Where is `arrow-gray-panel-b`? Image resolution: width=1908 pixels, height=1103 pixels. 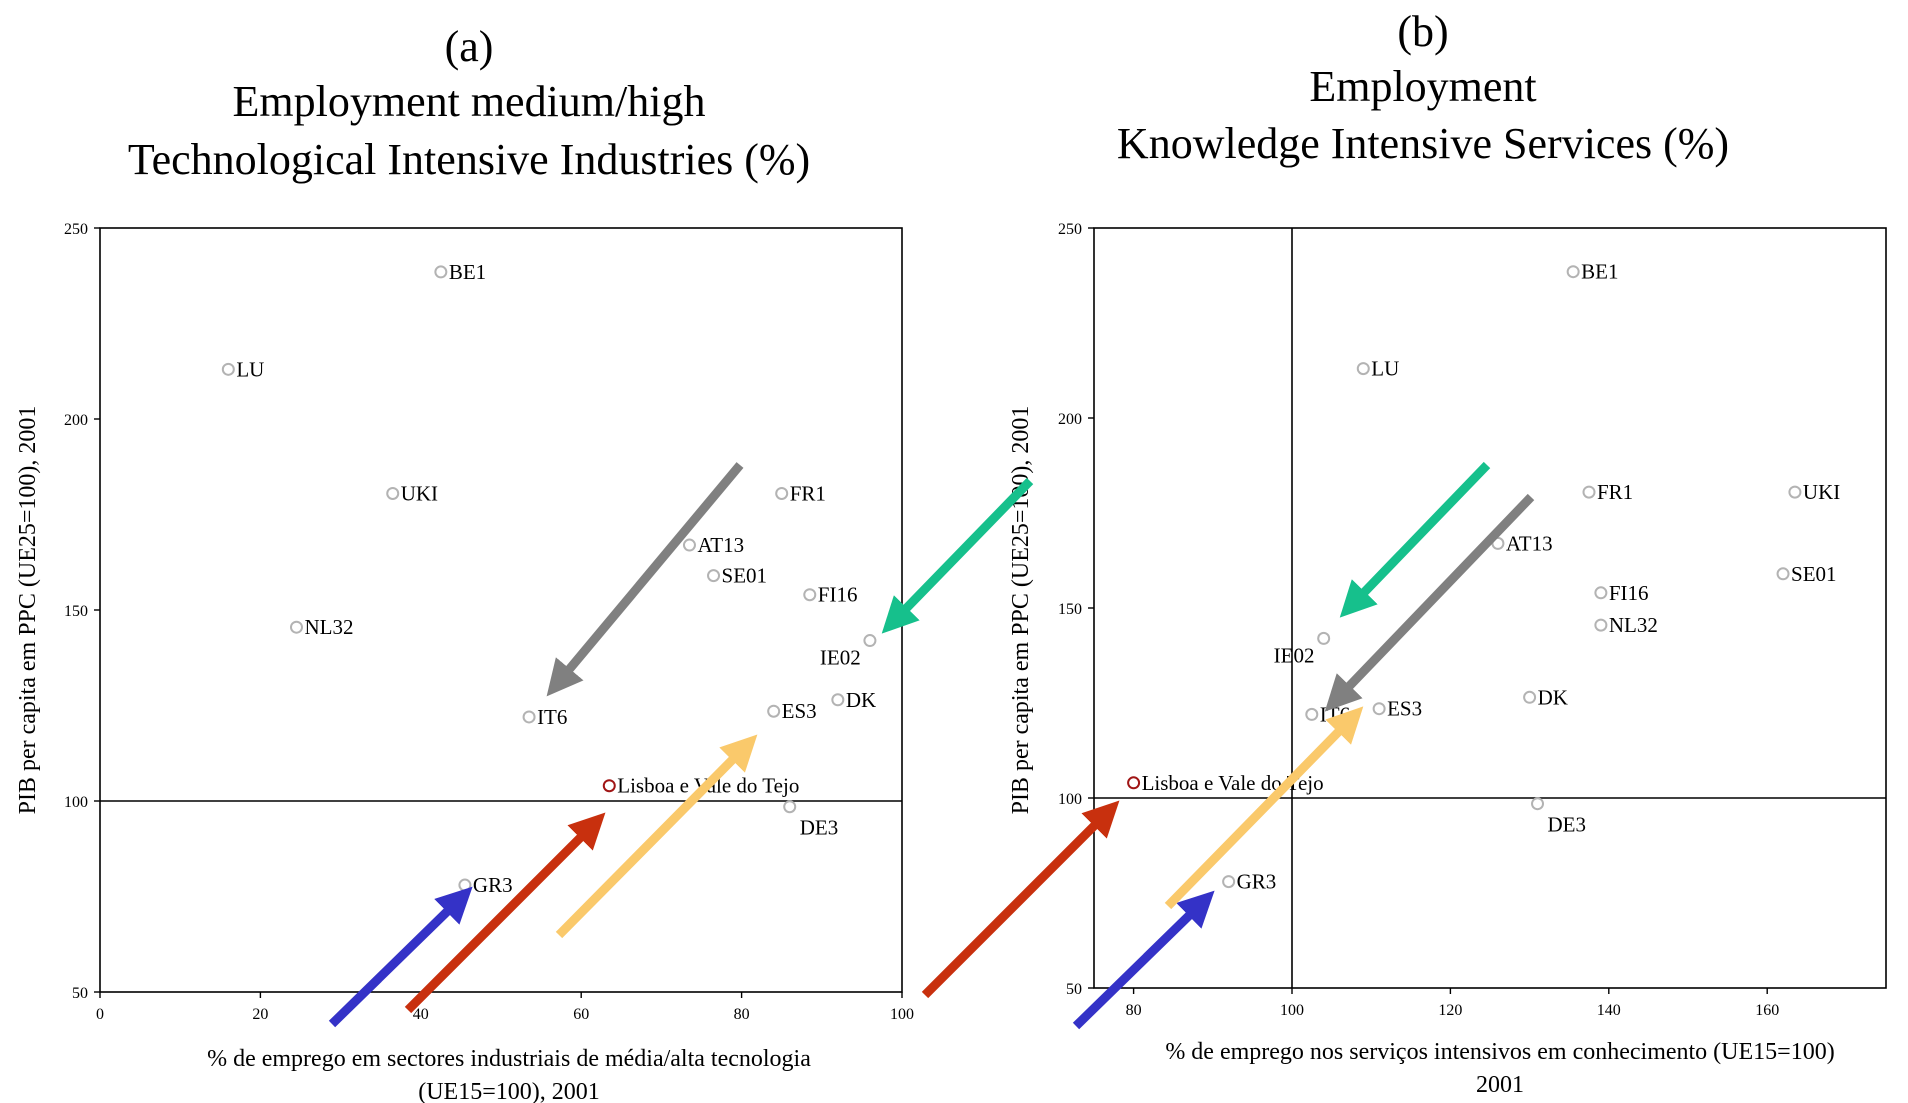 arrow-gray-panel-b is located at coordinates (1429, 602).